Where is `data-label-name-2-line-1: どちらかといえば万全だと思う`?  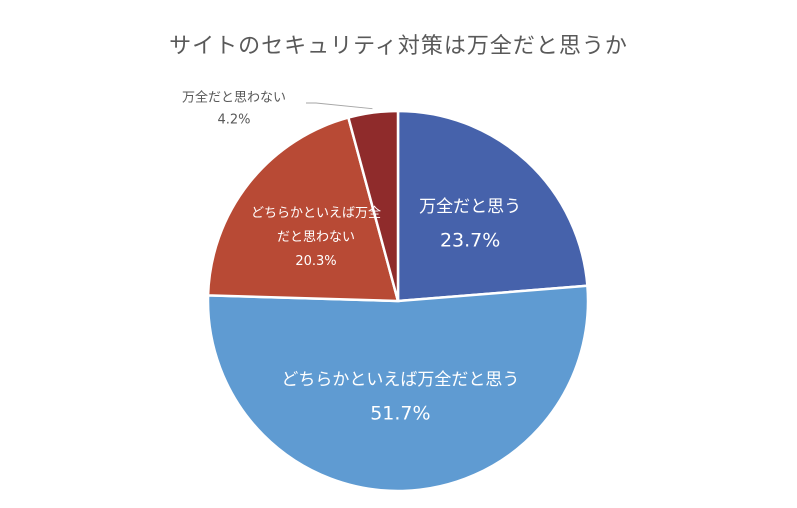 data-label-name-2-line-1: どちらかといえば万全だと思う is located at coordinates (400, 380).